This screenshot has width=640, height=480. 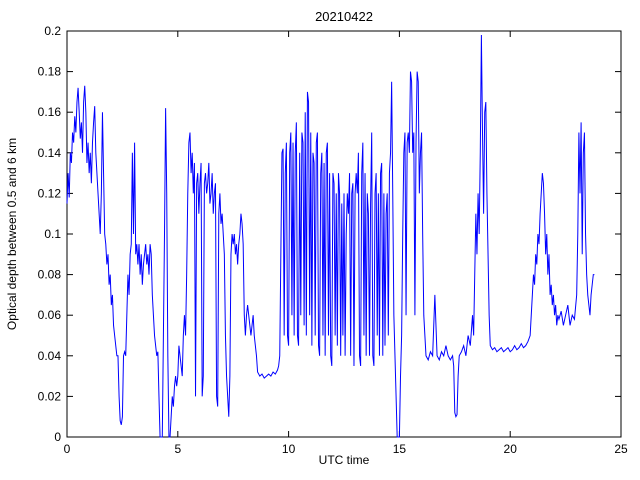 I want to click on y-tick-label: 0.04, so click(x=50, y=356).